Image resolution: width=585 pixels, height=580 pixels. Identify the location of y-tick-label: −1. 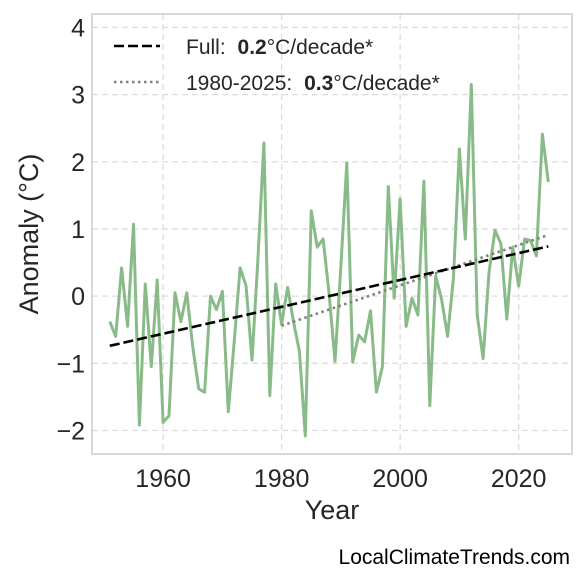
(70, 364).